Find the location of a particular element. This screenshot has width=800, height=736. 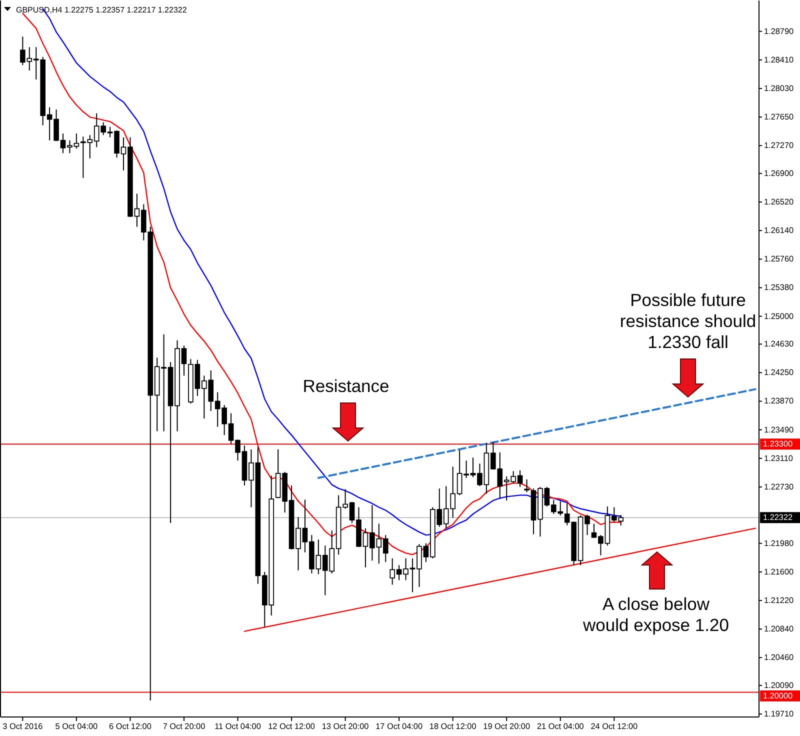

y-tick-label: 1.28030 is located at coordinates (779, 88).